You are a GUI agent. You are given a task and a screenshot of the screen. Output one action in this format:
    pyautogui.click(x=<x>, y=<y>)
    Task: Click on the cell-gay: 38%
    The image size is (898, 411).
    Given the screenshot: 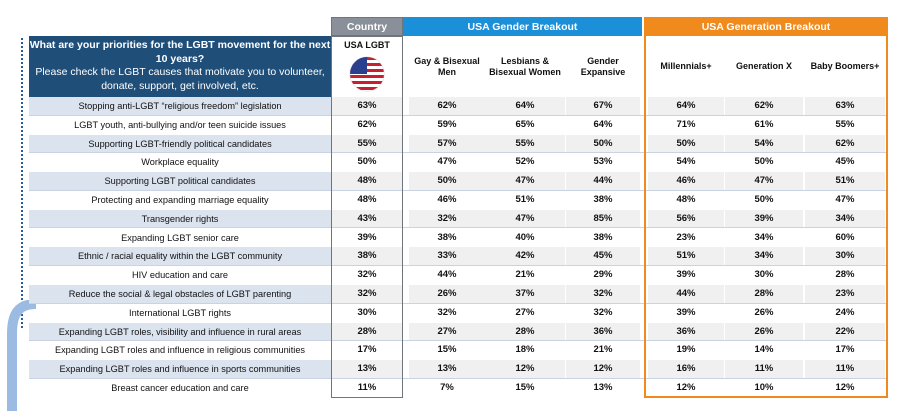 What is the action you would take?
    pyautogui.click(x=447, y=237)
    